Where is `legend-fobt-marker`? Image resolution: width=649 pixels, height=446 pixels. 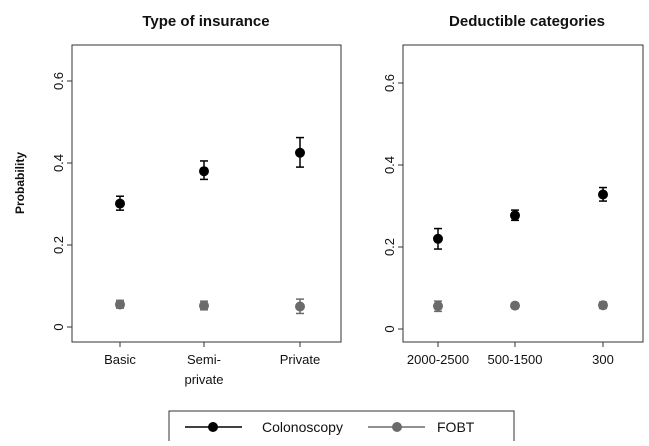
legend-fobt-marker is located at coordinates (397, 427).